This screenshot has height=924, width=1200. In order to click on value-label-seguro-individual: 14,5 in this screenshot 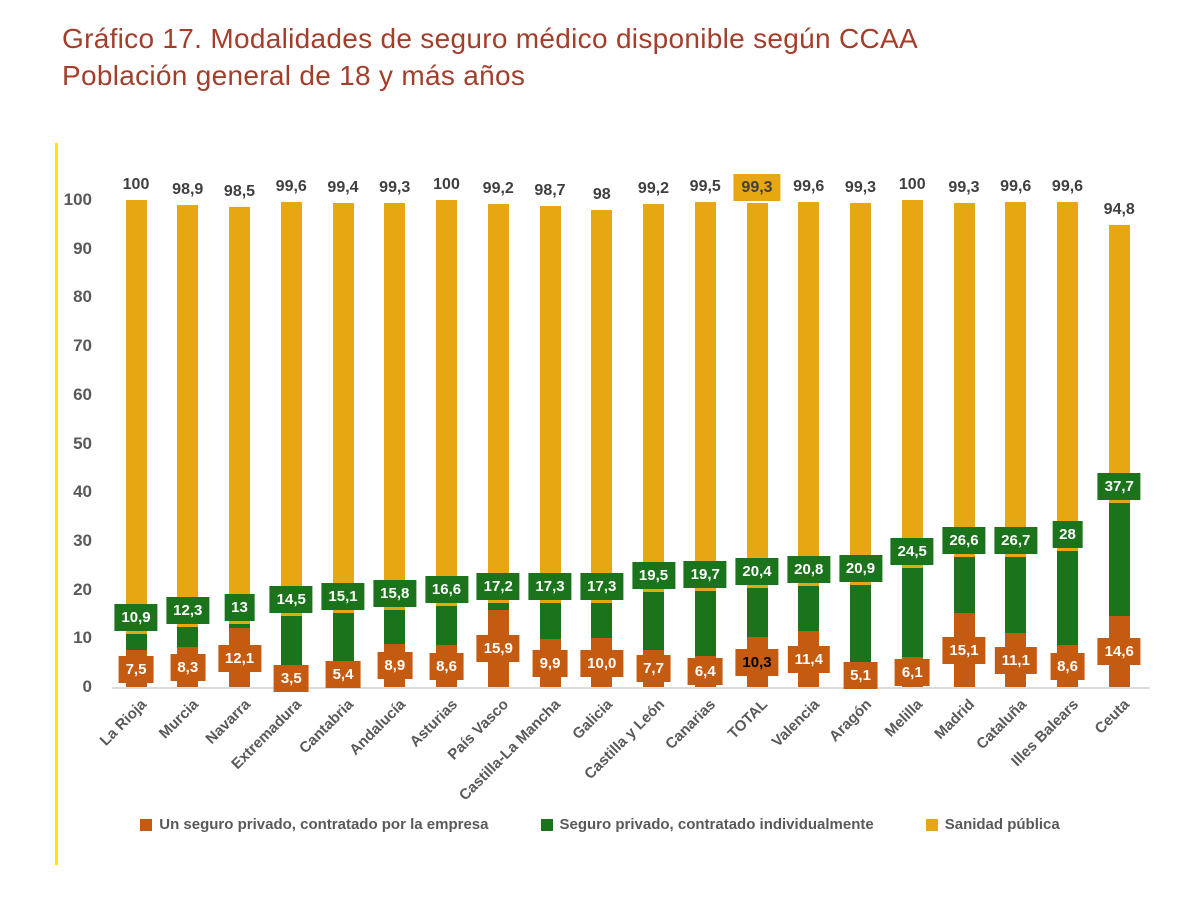, I will do `click(291, 600)`.